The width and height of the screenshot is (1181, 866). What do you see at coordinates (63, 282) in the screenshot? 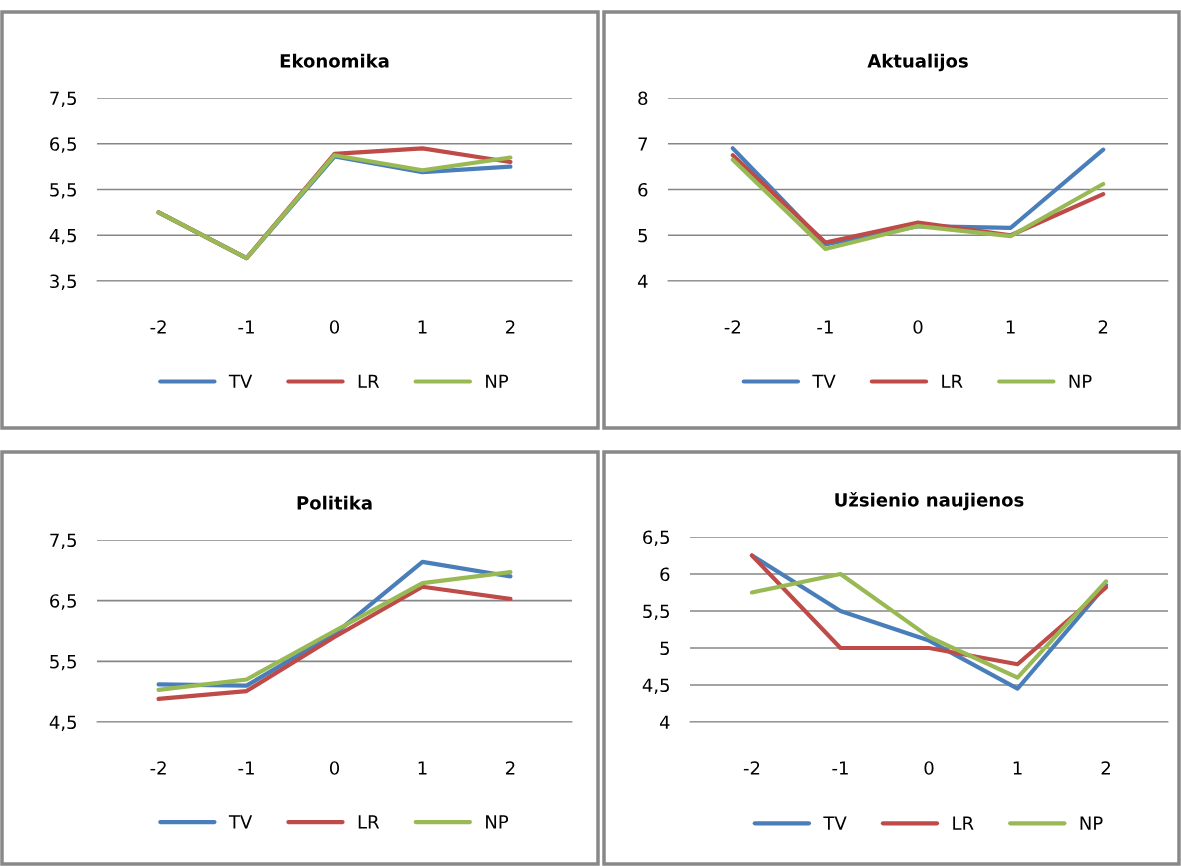
I see `y-tick-label: 3,5` at bounding box center [63, 282].